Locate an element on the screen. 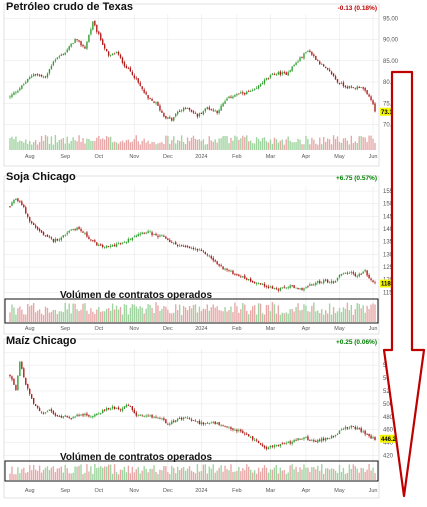 The width and height of the screenshot is (427, 507). y-tick-label: 440 is located at coordinates (388, 444).